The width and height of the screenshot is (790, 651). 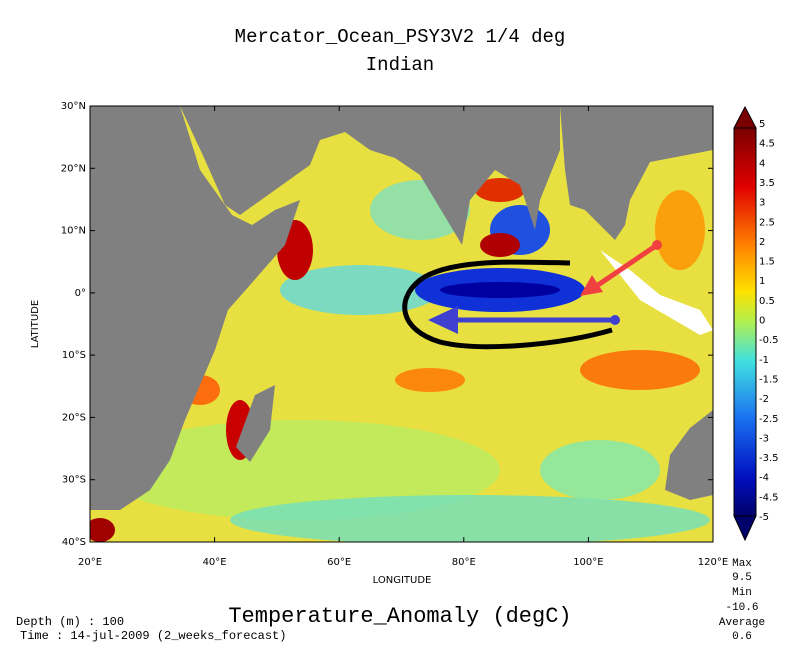 I want to click on colorbar-tick-label: -0.5, so click(x=769, y=340).